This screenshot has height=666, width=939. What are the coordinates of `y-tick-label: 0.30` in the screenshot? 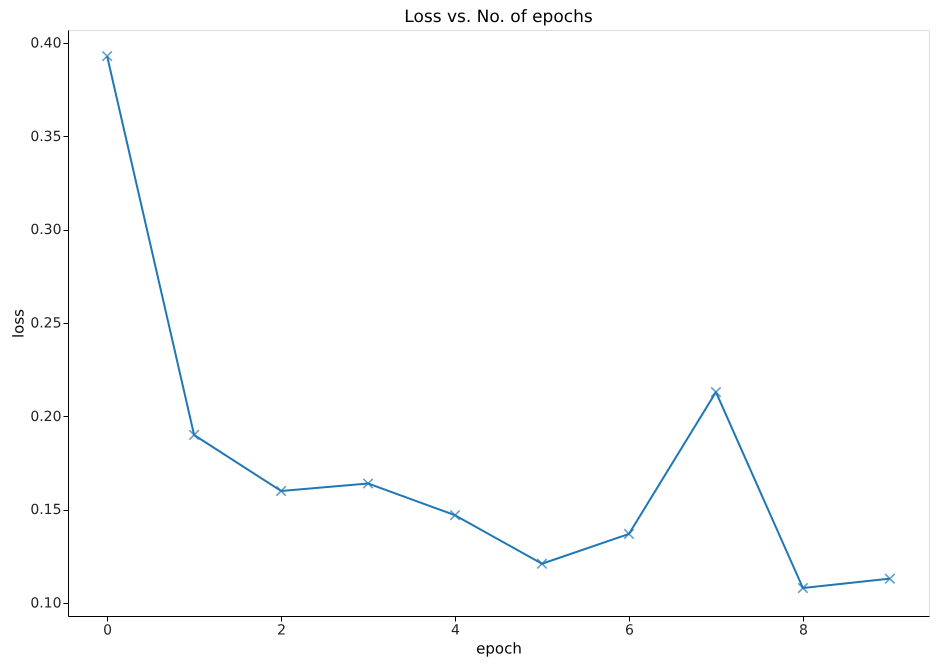 It's located at (46, 230).